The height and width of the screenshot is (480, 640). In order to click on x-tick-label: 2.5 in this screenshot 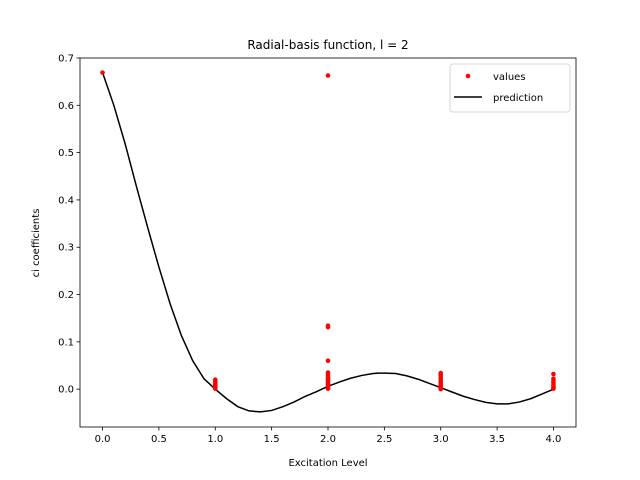, I will do `click(384, 439)`.